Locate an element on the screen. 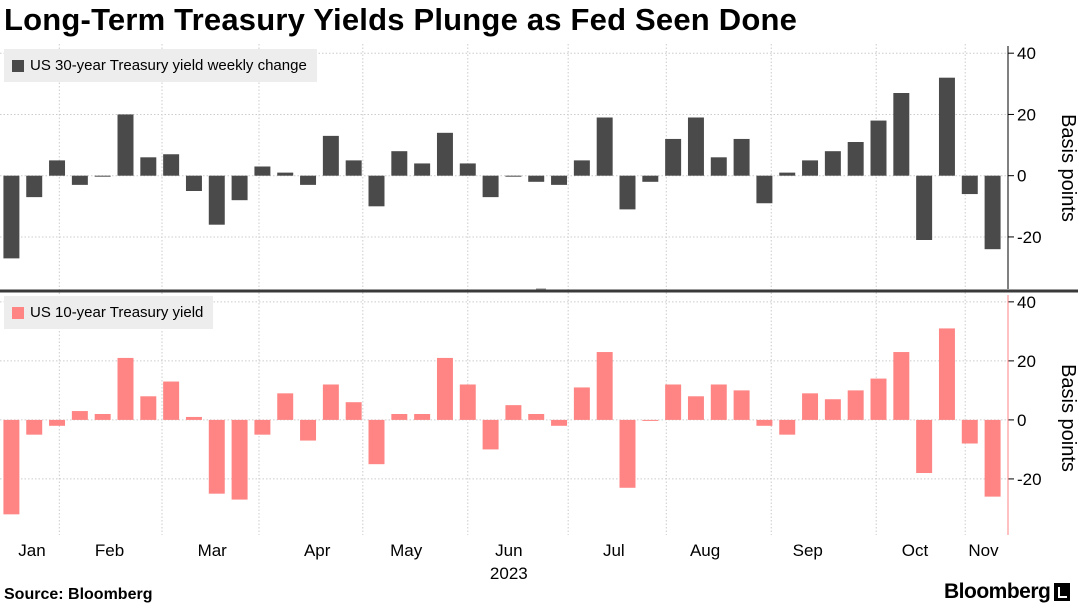 The height and width of the screenshot is (607, 1078). legend-bottom: US 10-year Treasury yield is located at coordinates (109, 312).